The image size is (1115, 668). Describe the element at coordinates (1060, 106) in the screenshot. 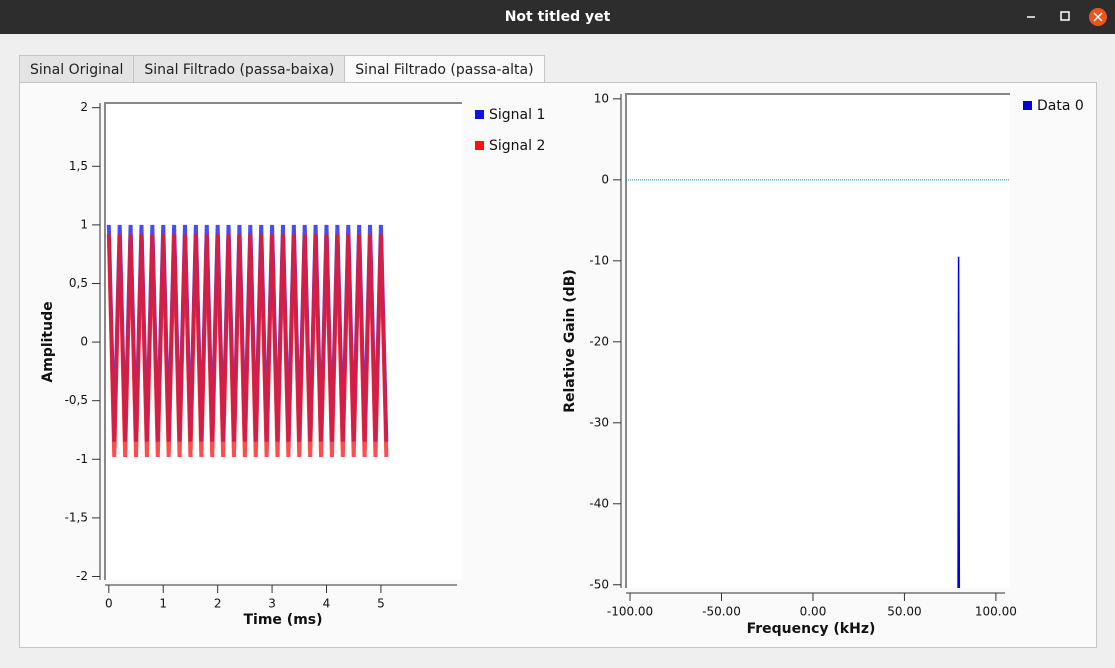

I see `legend-label: Data 0` at that location.